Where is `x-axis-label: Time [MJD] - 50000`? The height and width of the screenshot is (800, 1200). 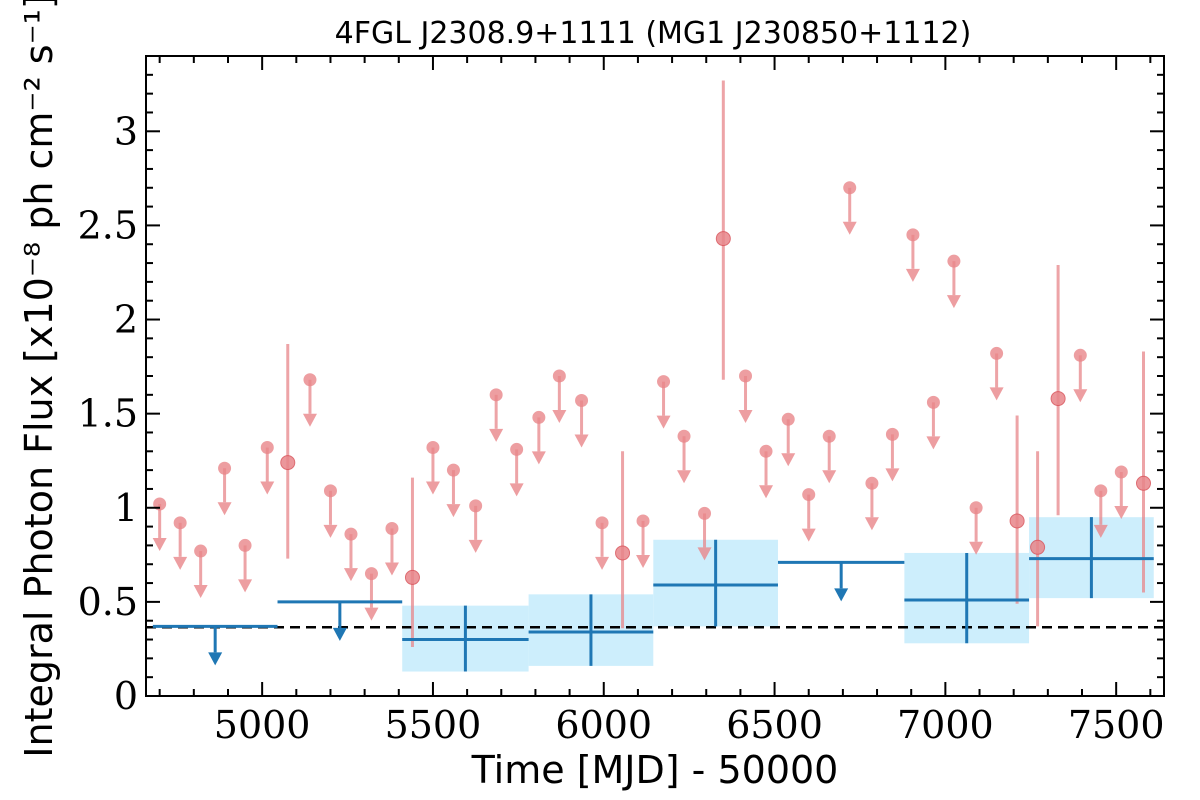 x-axis-label: Time [MJD] - 50000 is located at coordinates (655, 770).